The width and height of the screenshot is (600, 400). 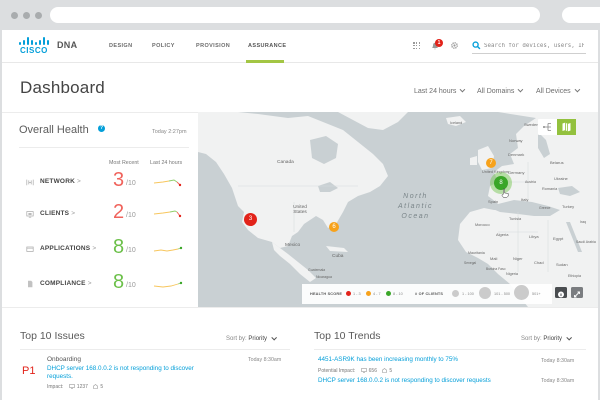 I want to click on time-range-dropdown: Last 24 hours, so click(x=440, y=90).